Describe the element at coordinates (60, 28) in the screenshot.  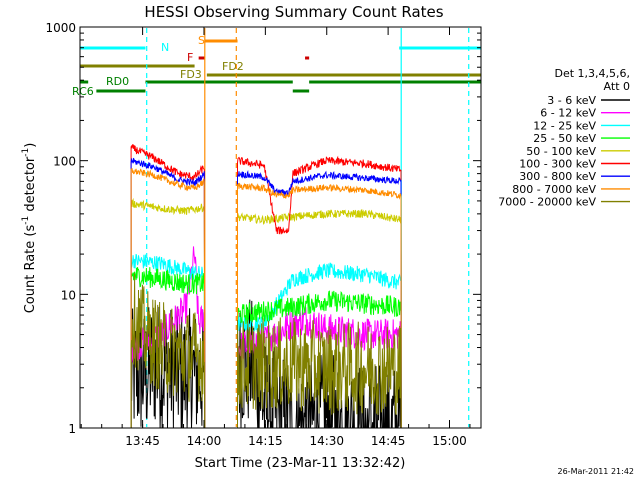
I see `y-tick-label: 1000` at that location.